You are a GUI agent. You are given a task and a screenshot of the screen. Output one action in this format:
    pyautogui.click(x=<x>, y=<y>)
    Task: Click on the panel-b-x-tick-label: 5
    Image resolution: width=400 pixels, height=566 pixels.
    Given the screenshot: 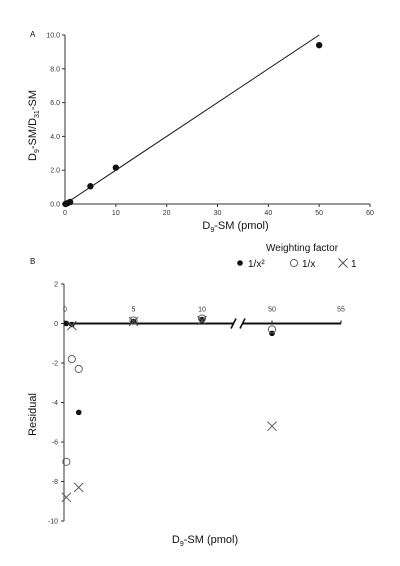 What is the action you would take?
    pyautogui.click(x=134, y=310)
    